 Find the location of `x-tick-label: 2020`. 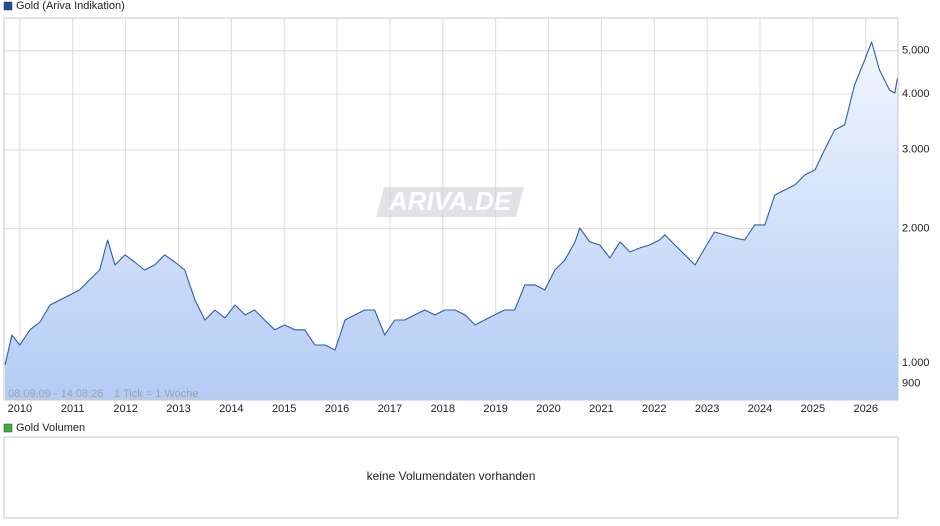

x-tick-label: 2020 is located at coordinates (548, 409).